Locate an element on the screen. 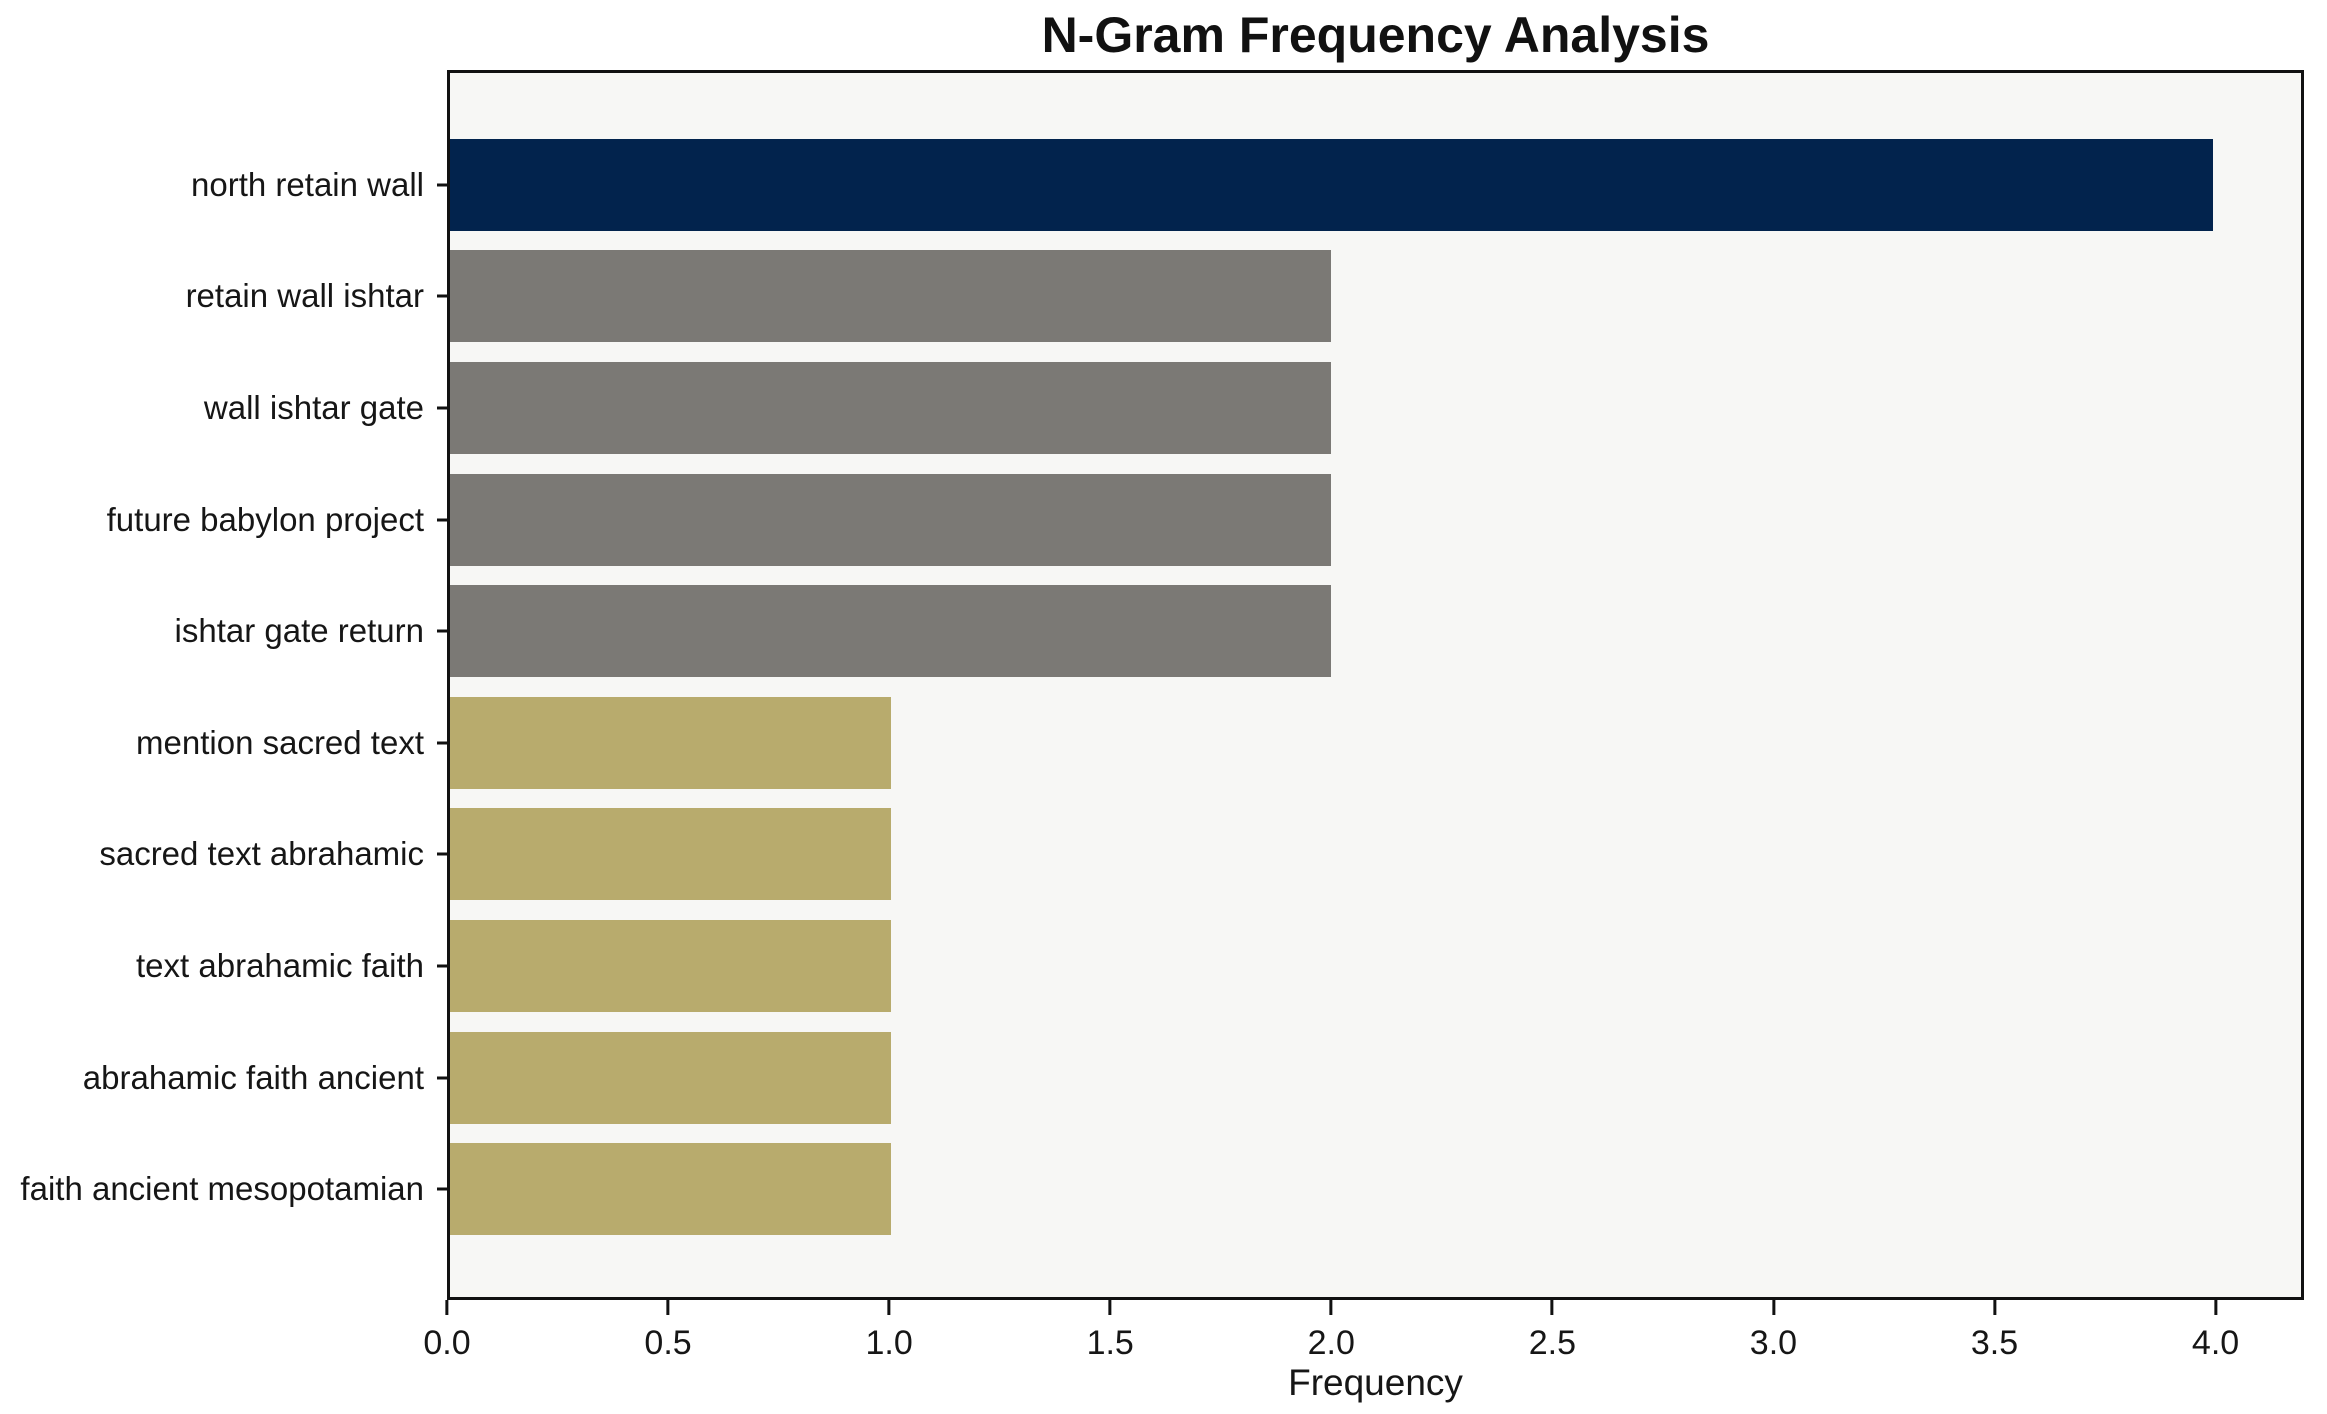 This screenshot has width=2327, height=1414. x-axis-ticks: 0.0 0.5 1.0 1.5 2.0 2.5 3.0 3.5 4.0 is located at coordinates (1363, 1335).